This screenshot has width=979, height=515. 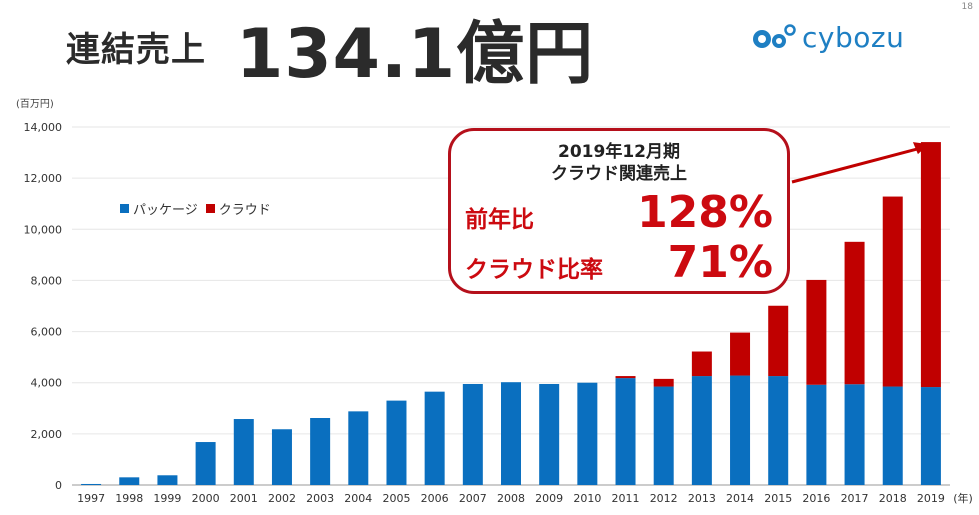 I want to click on callout-yoy-value: 128%, so click(x=705, y=212).